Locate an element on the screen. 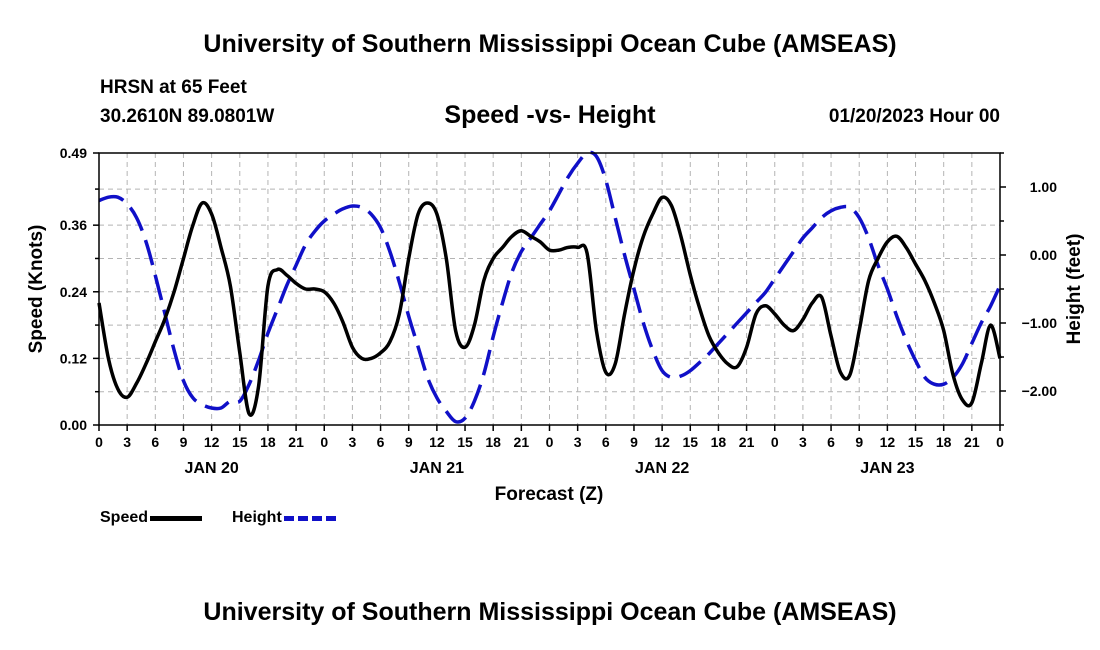  x-day-label: JAN 22 is located at coordinates (662, 468).